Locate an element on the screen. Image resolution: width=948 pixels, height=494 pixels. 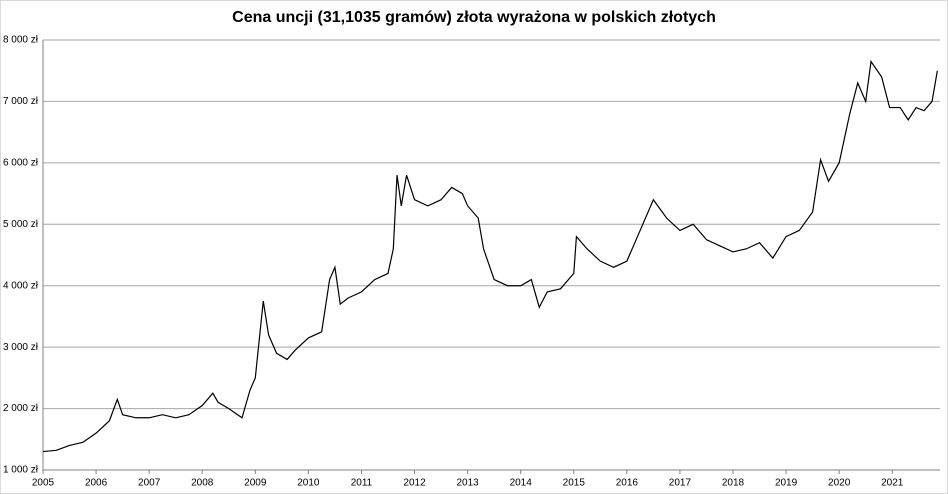
y-tick-label: 3 000 zł is located at coordinates (21, 347).